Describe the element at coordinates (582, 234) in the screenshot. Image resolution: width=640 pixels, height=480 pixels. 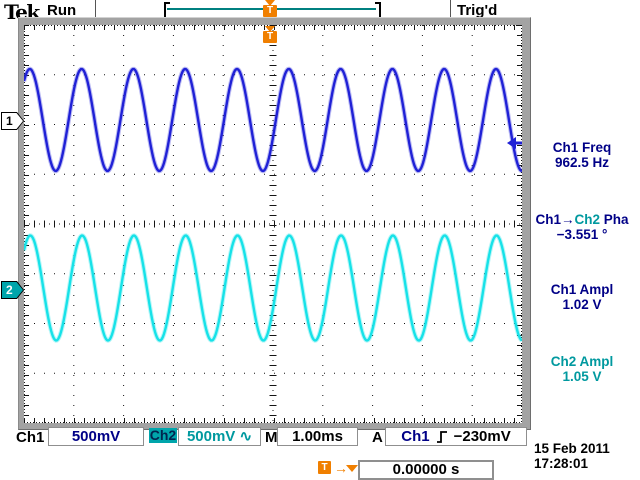
I see `phase-value: −3.551 °` at that location.